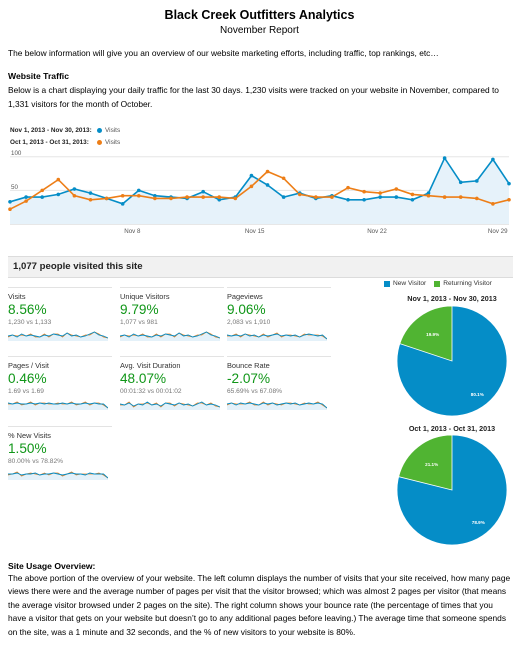  I want to click on metric-value: 9.06%, so click(246, 309).